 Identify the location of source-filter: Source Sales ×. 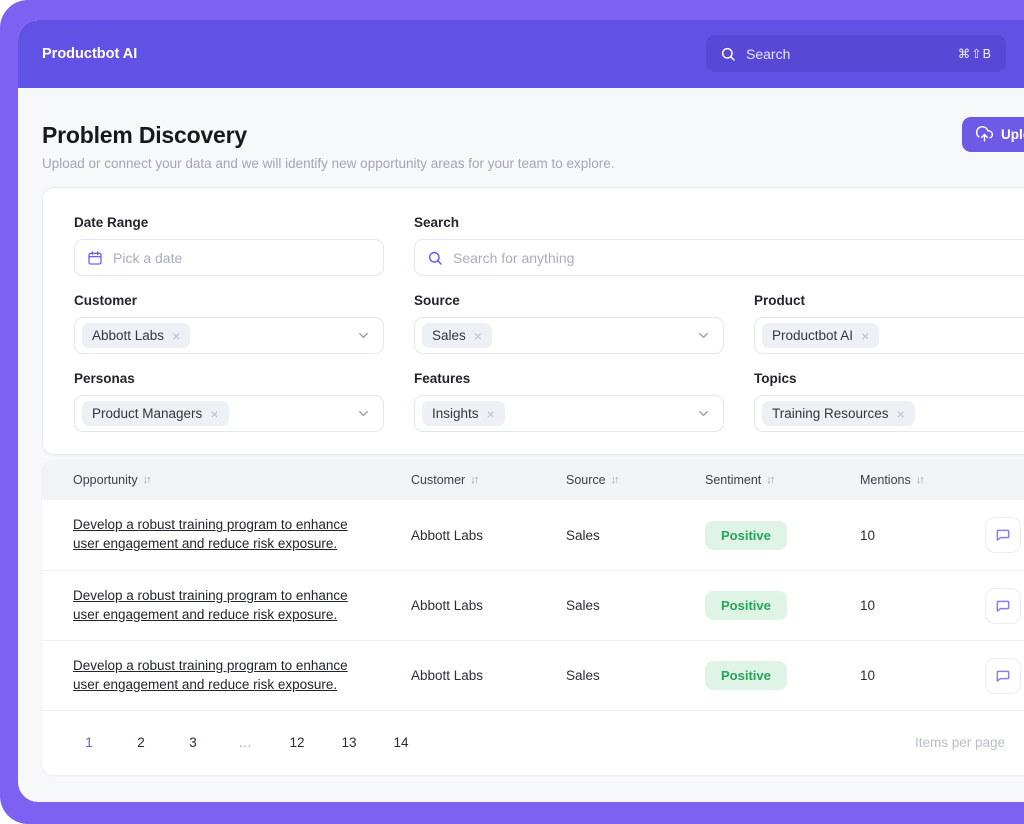
(569, 323).